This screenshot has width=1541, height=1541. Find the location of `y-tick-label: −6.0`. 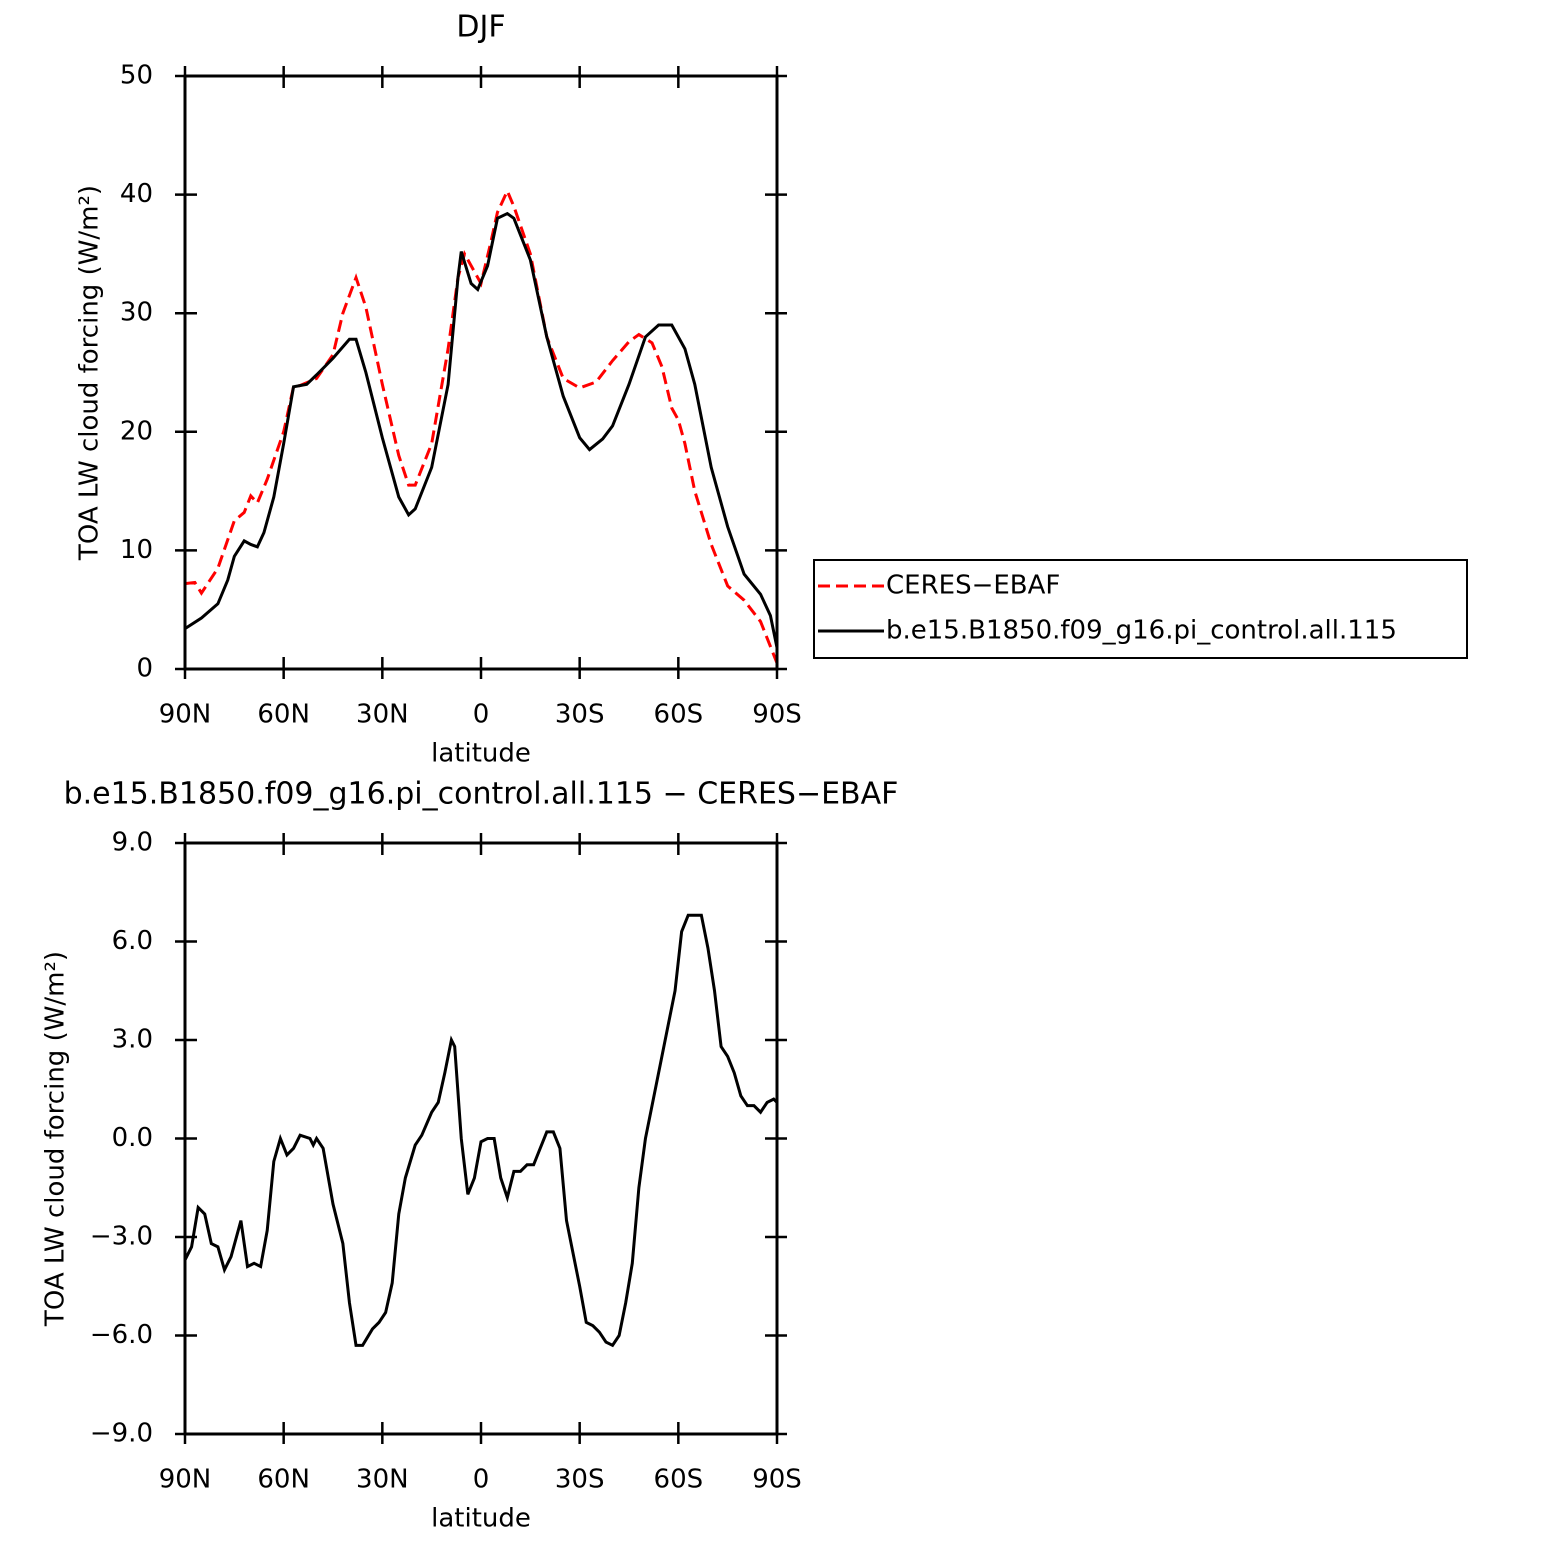

y-tick-label: −6.0 is located at coordinates (121, 1335).